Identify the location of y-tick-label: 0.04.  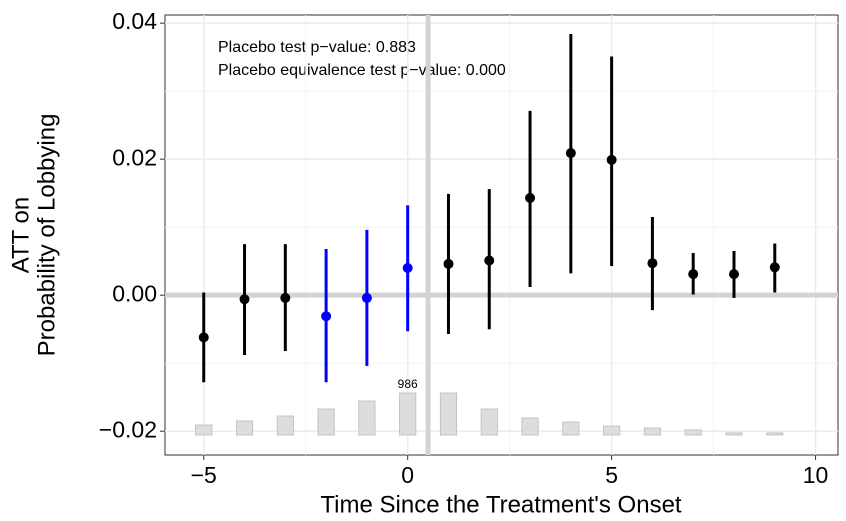
(134, 21).